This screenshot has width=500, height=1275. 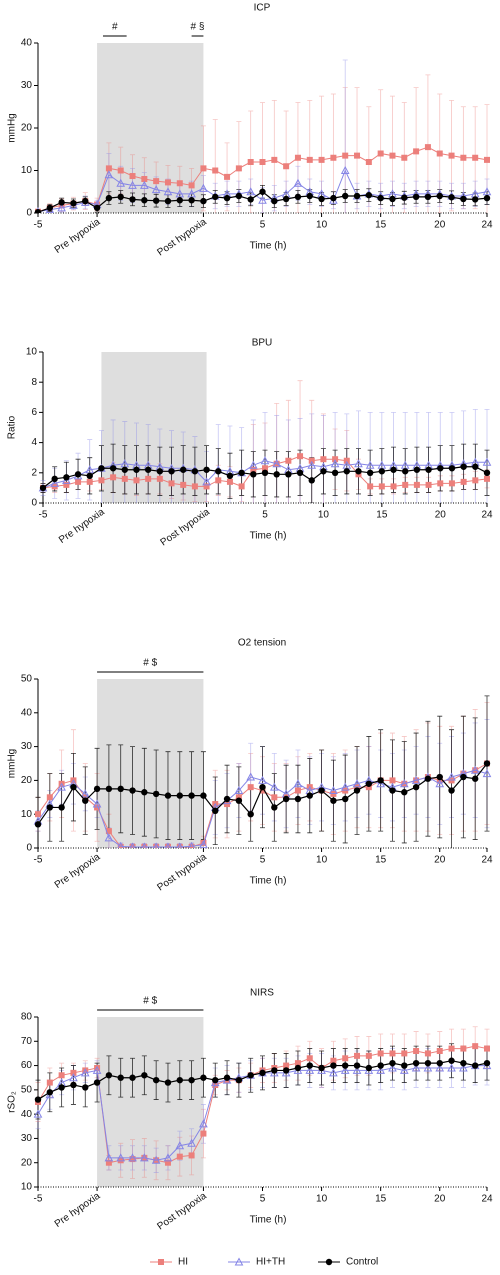 I want to click on x-tick-label: 15, so click(x=382, y=515).